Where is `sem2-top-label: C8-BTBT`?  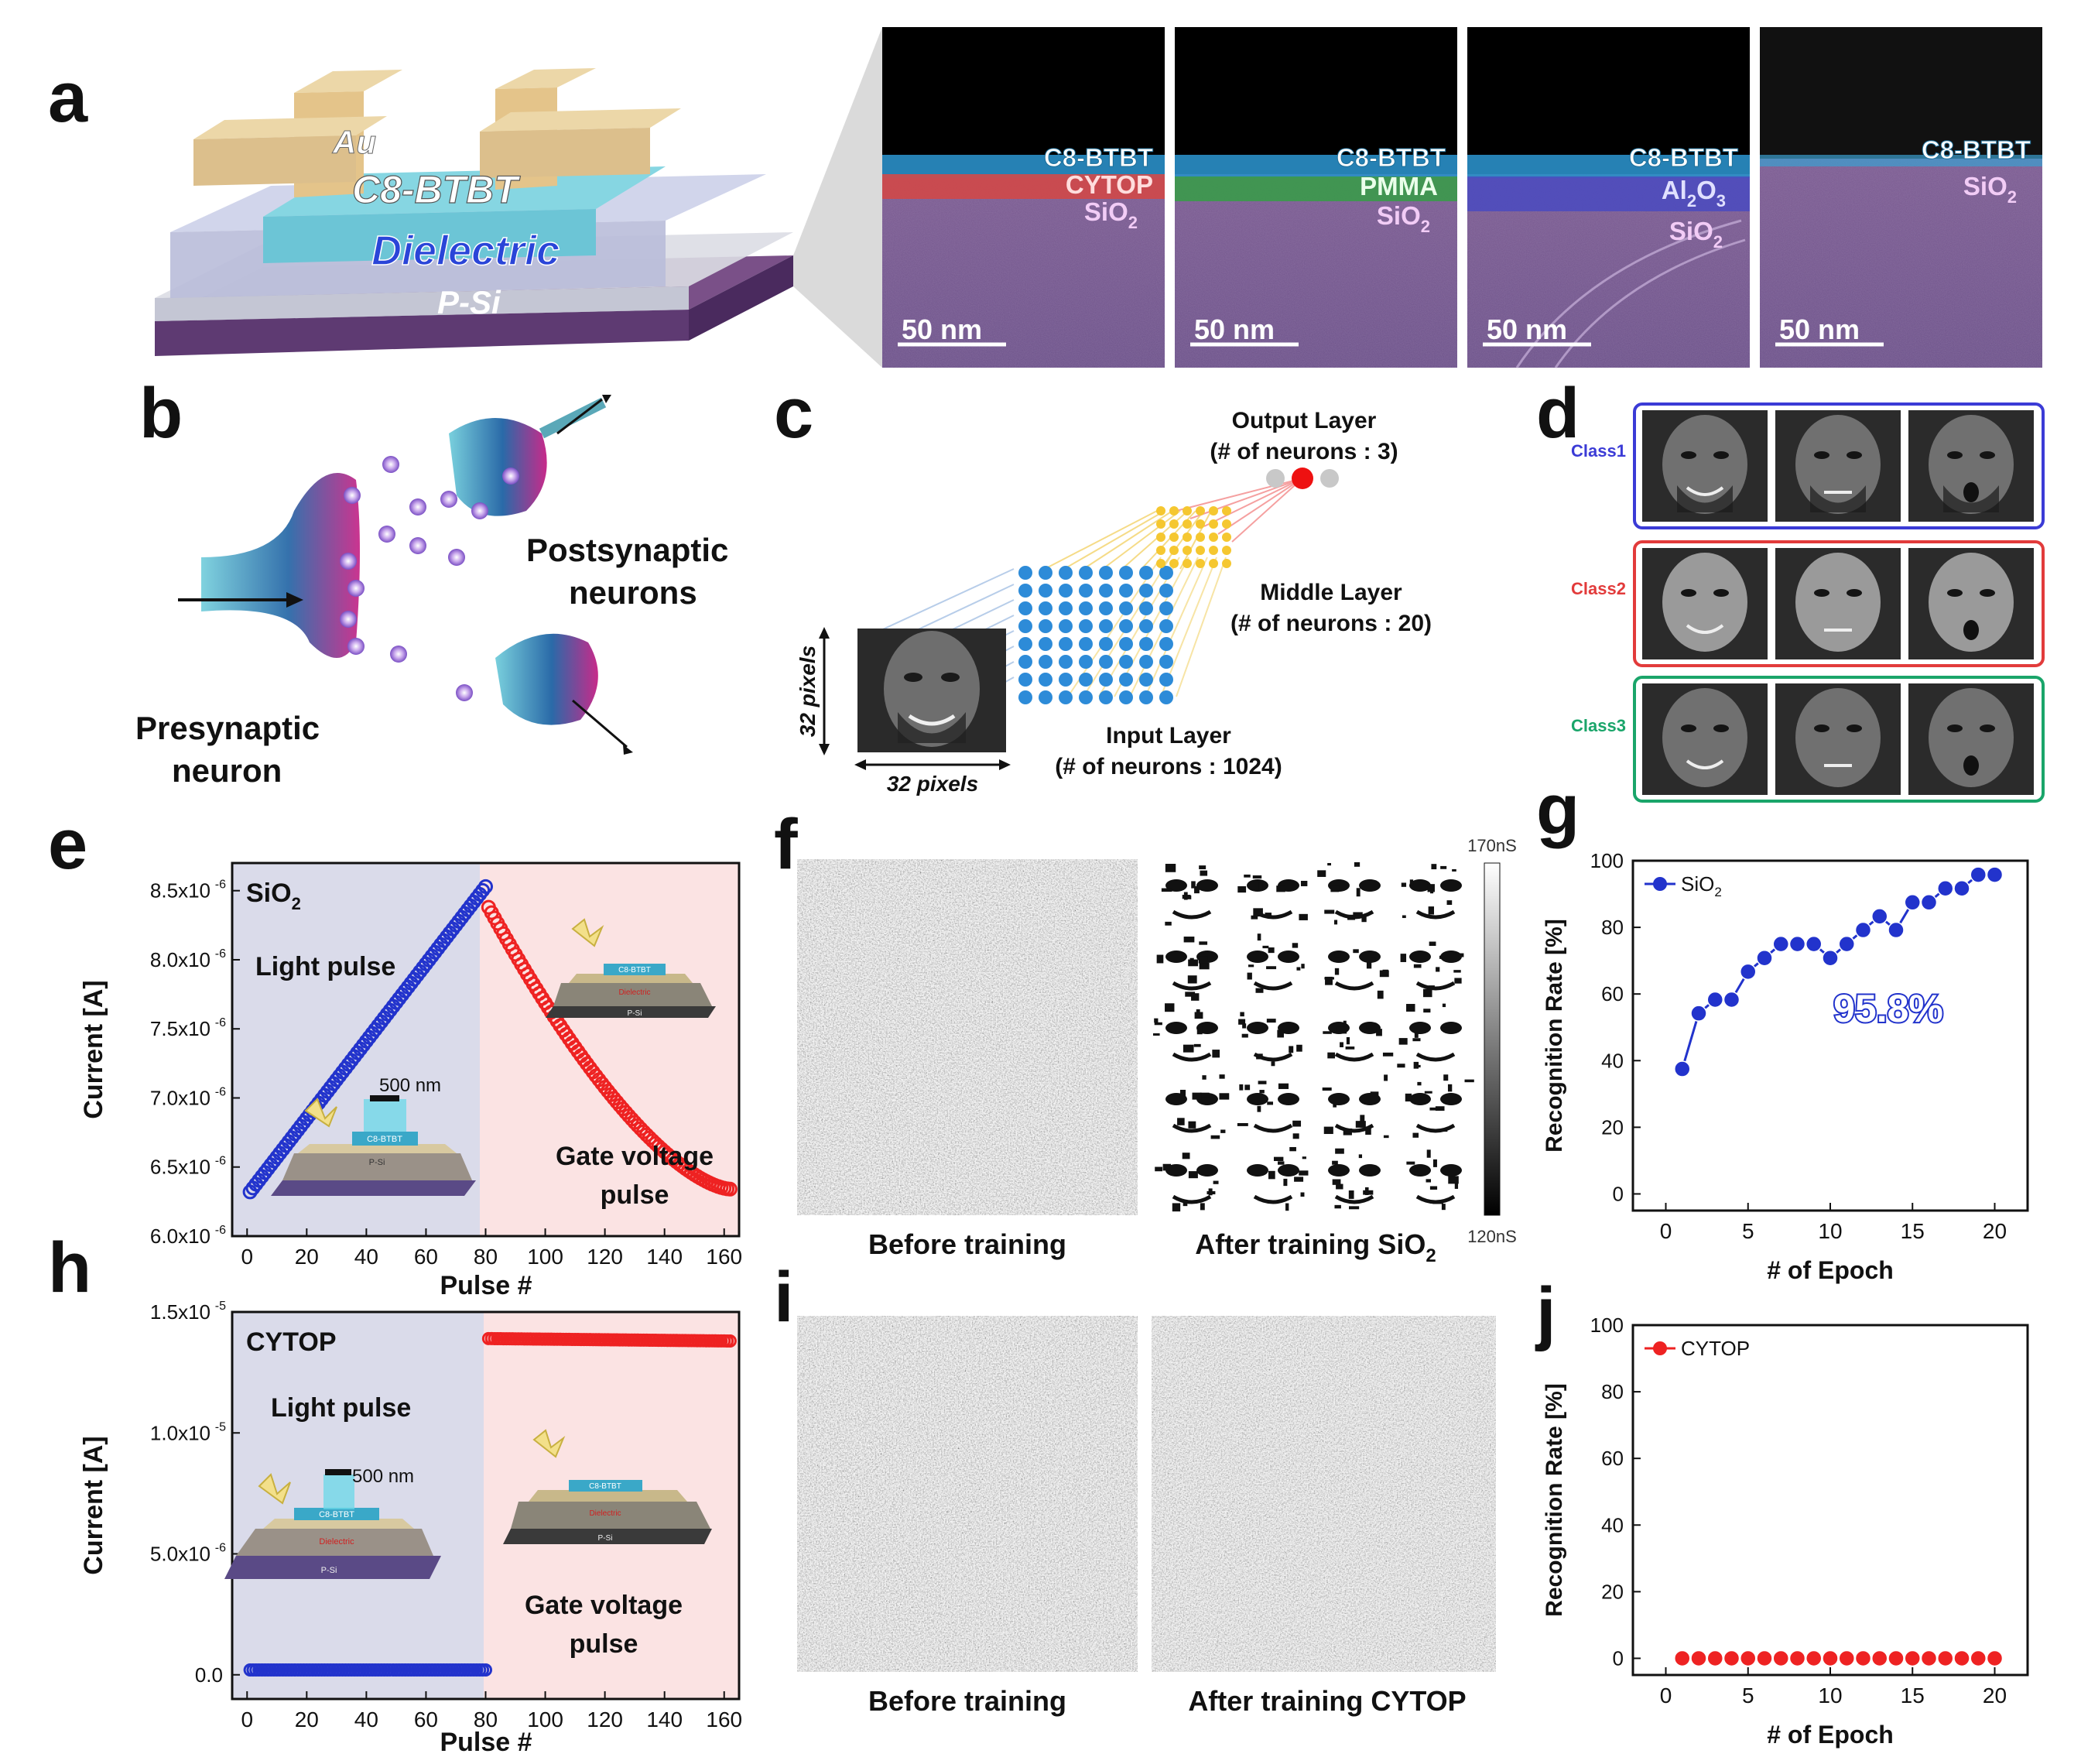 sem2-top-label: C8-BTBT is located at coordinates (1391, 157).